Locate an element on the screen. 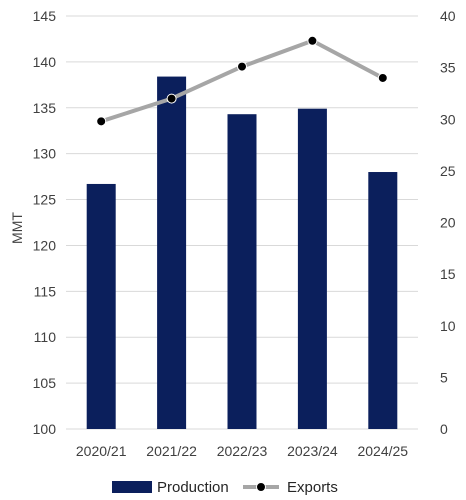 The image size is (466, 500). x-tick-label: 2021/22 is located at coordinates (171, 451).